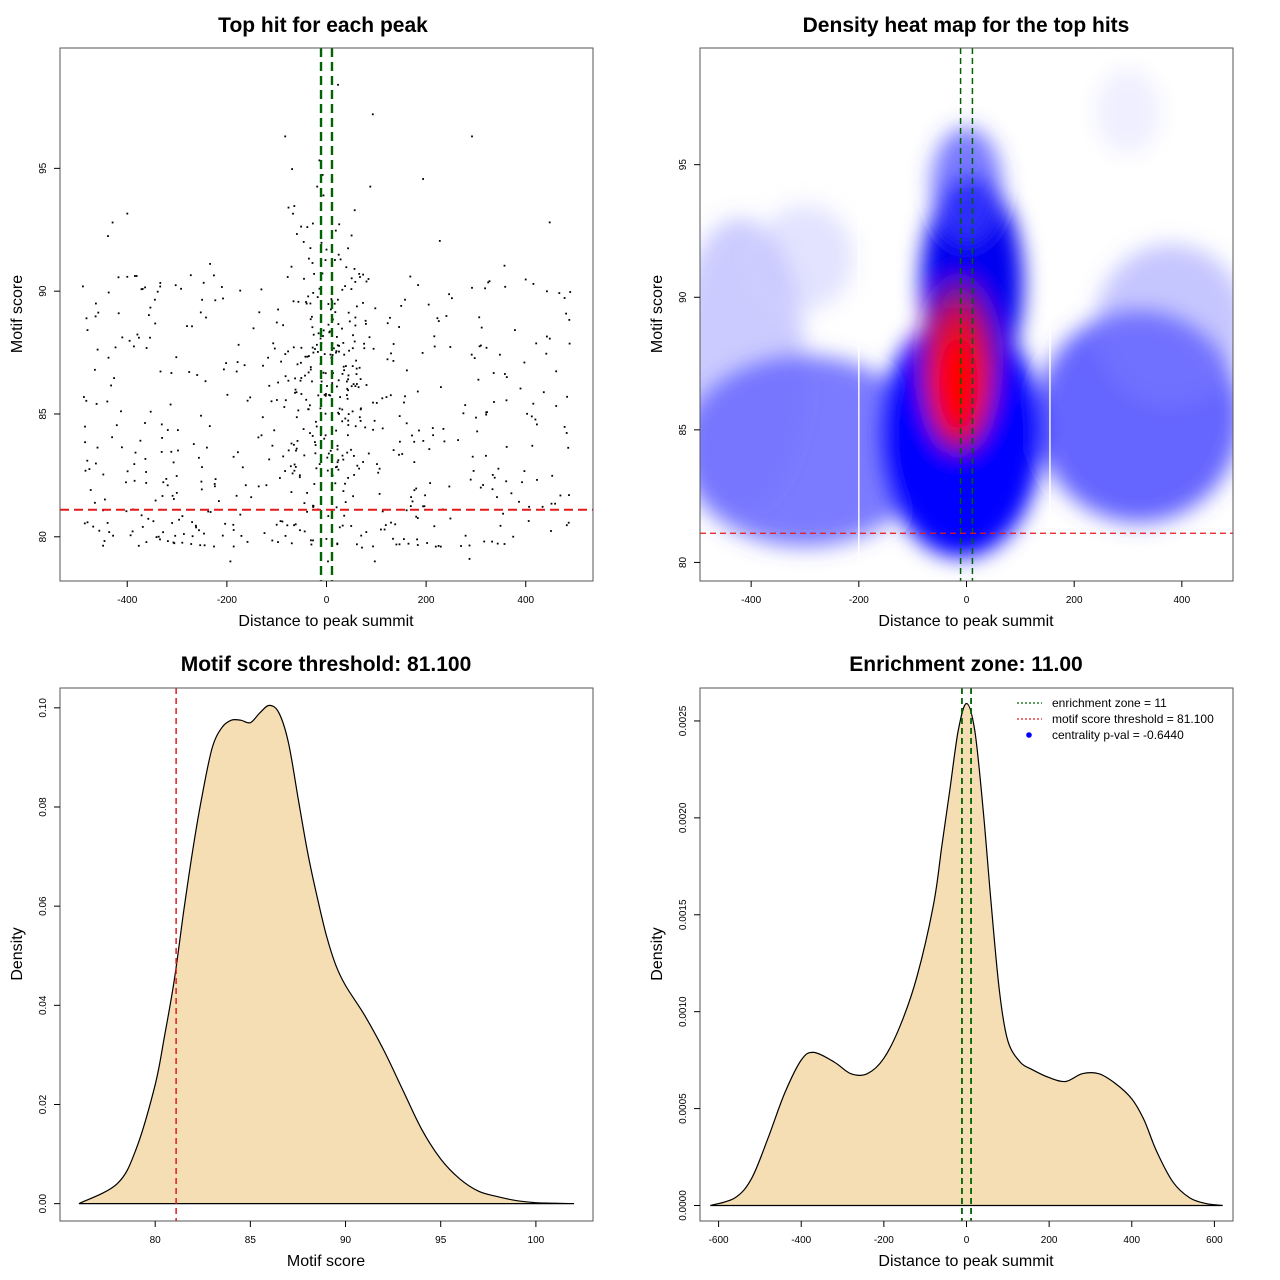 The height and width of the screenshot is (1280, 1280). I want to click on heatmap-x-tick-label: 0, so click(967, 600).